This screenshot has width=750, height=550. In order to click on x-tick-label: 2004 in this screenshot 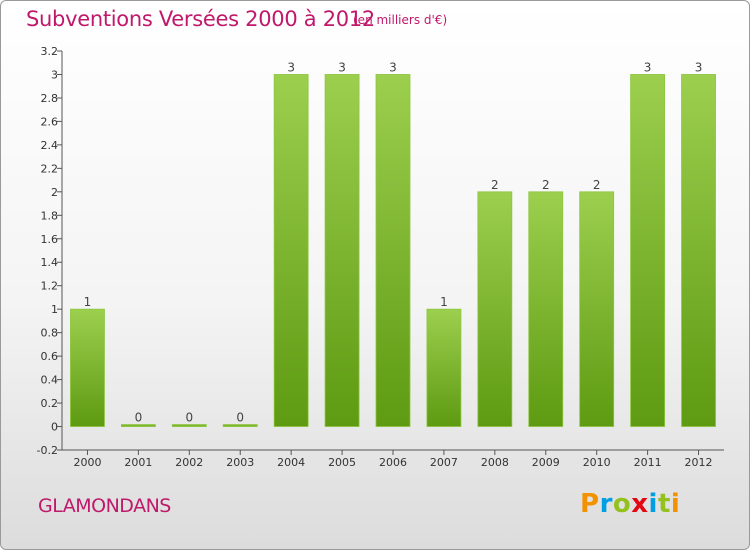, I will do `click(291, 462)`.